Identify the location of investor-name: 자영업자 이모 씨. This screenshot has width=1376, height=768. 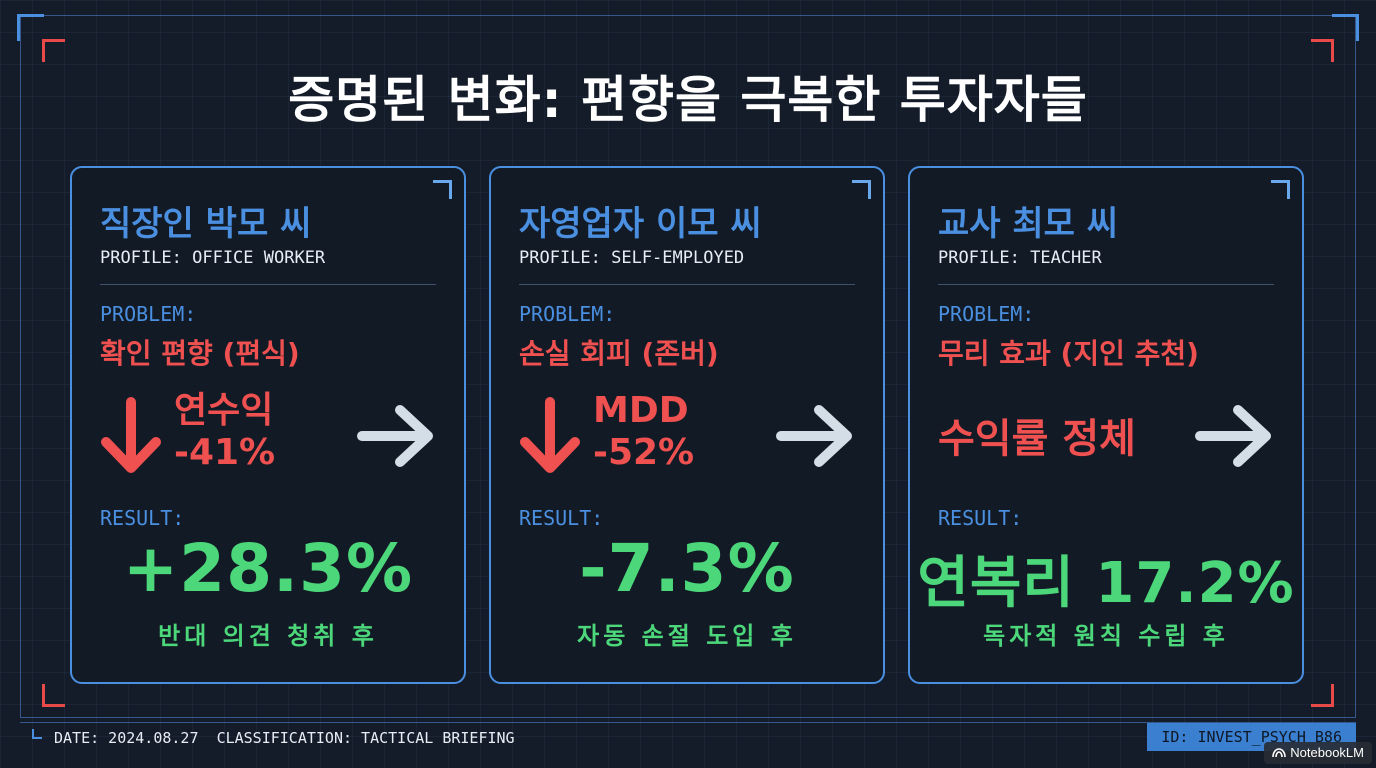
(640, 224).